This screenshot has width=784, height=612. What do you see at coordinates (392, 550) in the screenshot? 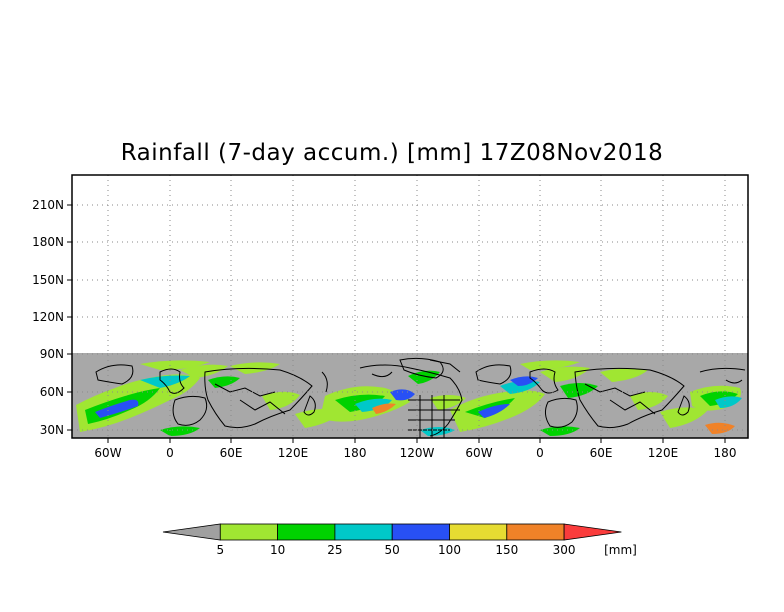
I see `colorbar-label: 50` at bounding box center [392, 550].